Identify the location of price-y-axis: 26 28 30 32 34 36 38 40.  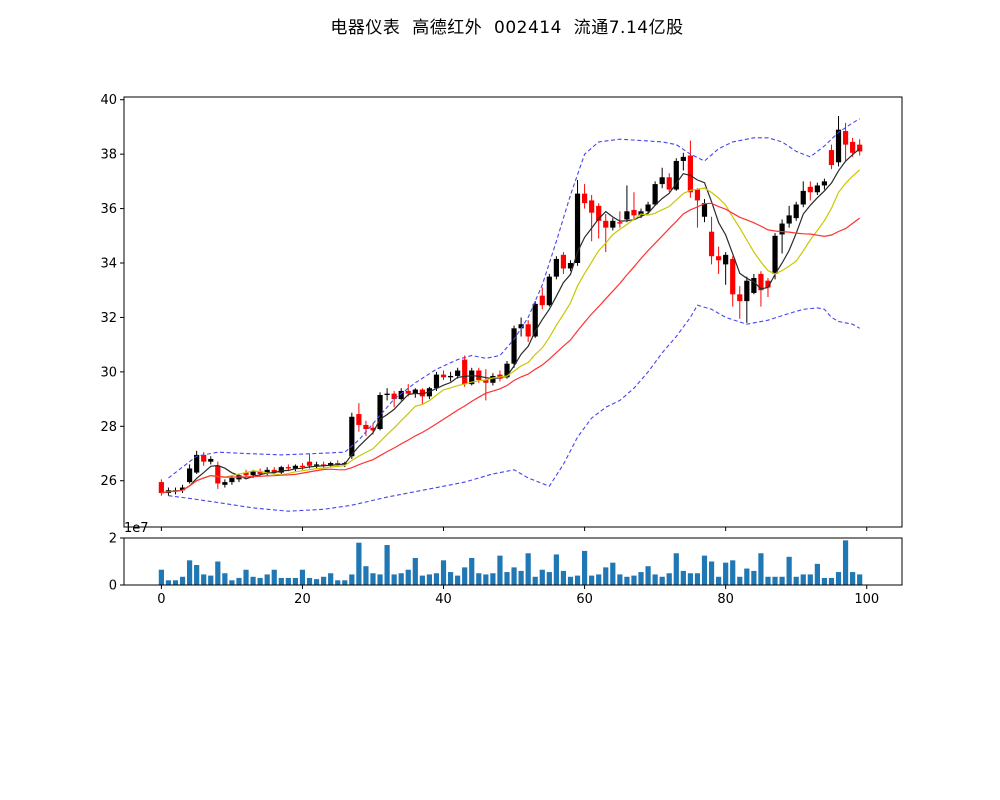
(112, 291).